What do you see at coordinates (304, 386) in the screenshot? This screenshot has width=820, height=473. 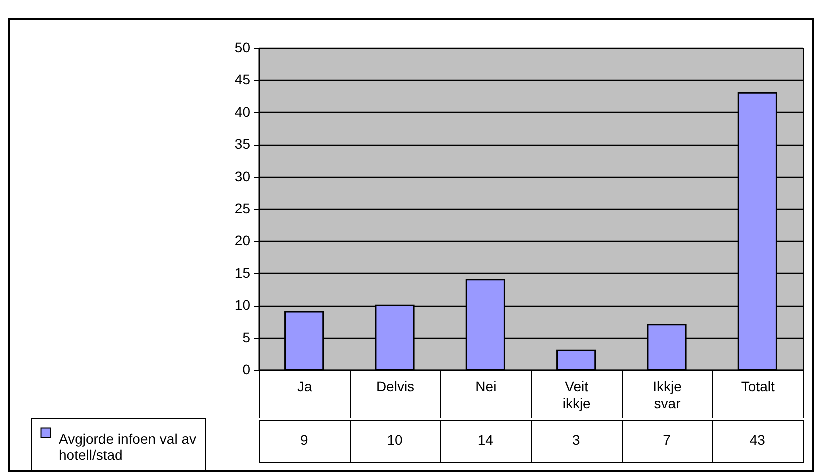 I see `x-tick-label: Ja` at bounding box center [304, 386].